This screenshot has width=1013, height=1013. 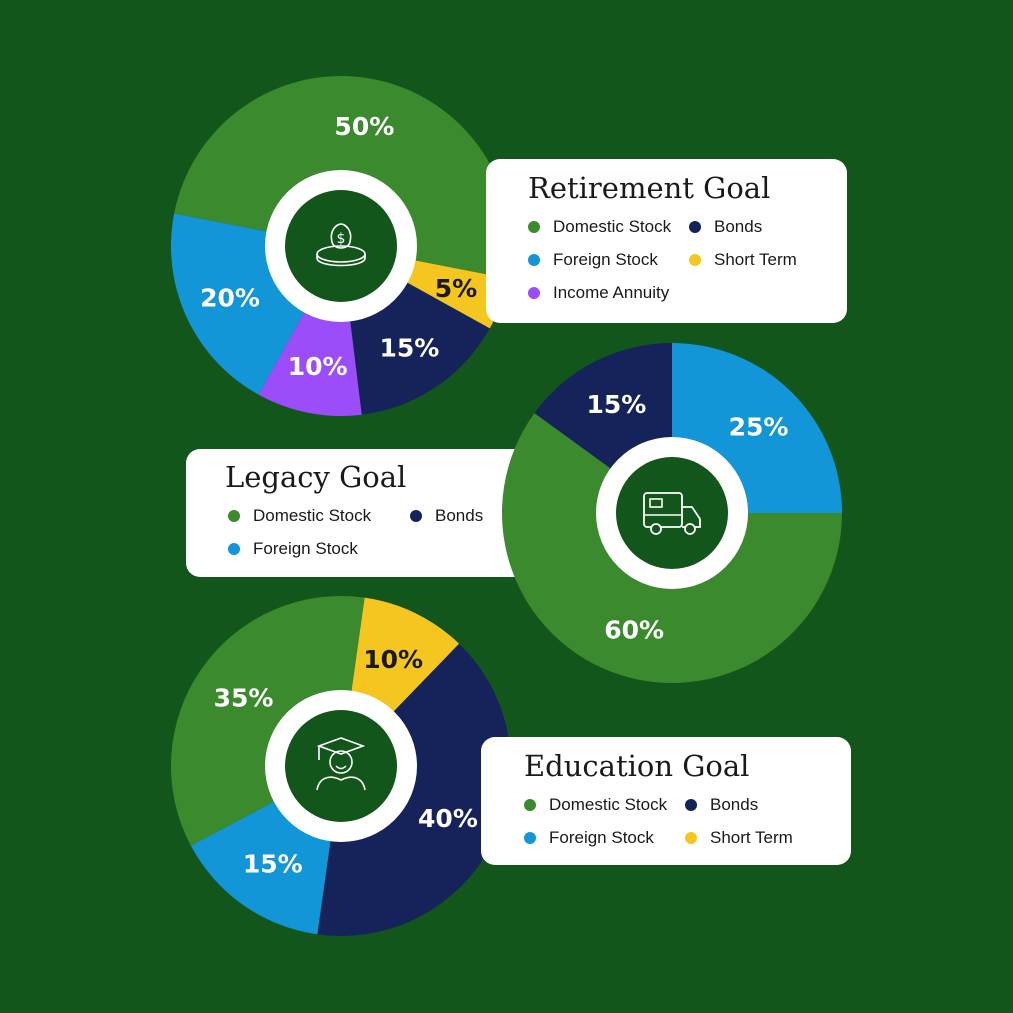 I want to click on education-donut-chart: 35% 10% 40% 15%, so click(x=340, y=766).